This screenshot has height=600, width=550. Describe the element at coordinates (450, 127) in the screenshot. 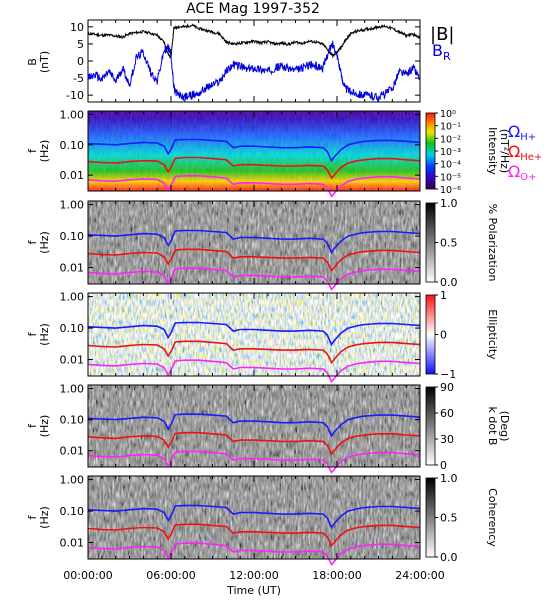

I see `colorbar-tick-label: 10⁻¹` at that location.